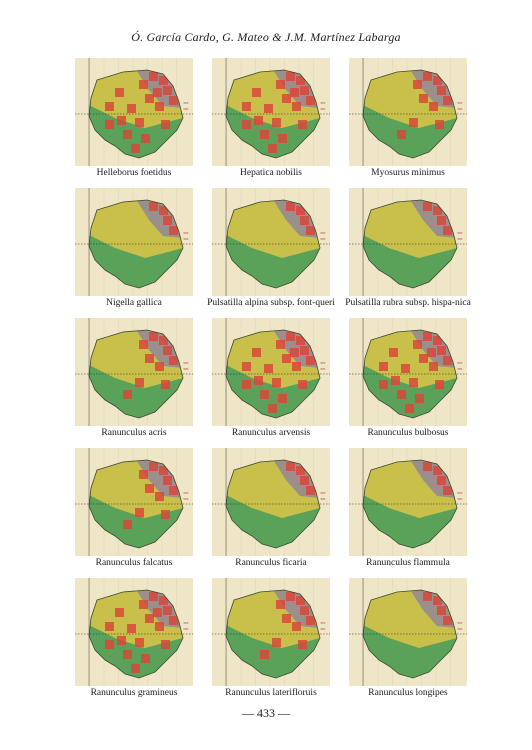 Image resolution: width=532 pixels, height=750 pixels. I want to click on map-caption: Ranunculus laterifloruis, so click(271, 693).